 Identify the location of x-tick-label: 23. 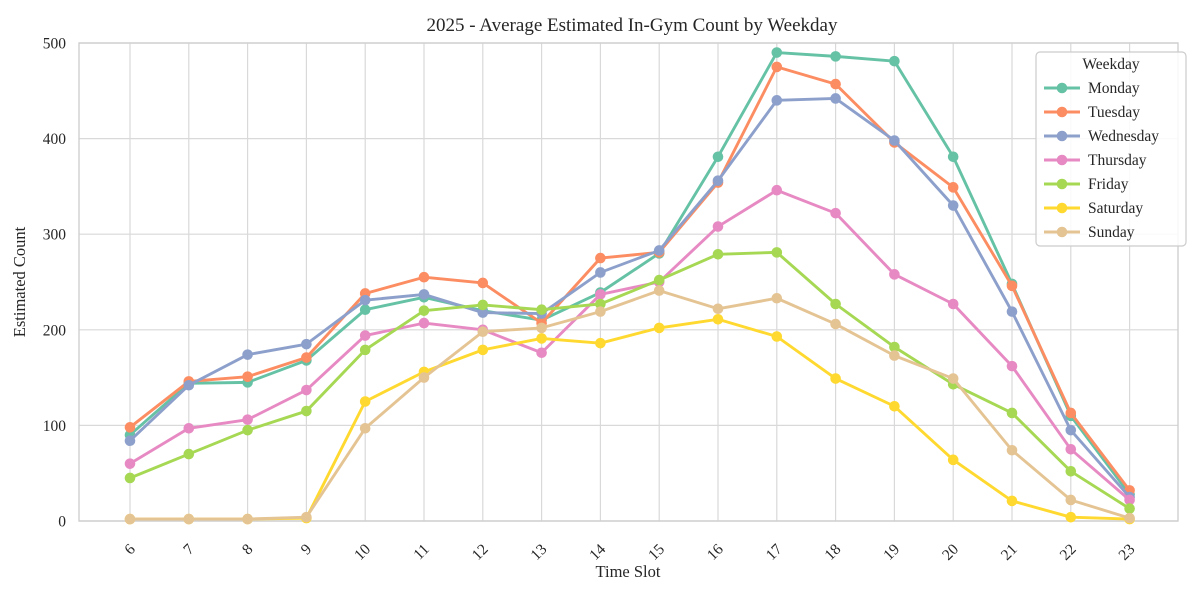
(1126, 552).